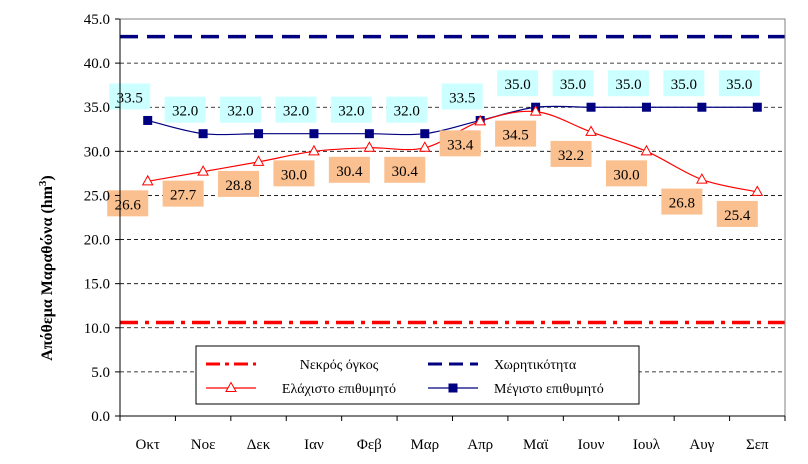 The image size is (808, 464). What do you see at coordinates (97, 241) in the screenshot?
I see `y-tick-label: 20.0` at bounding box center [97, 241].